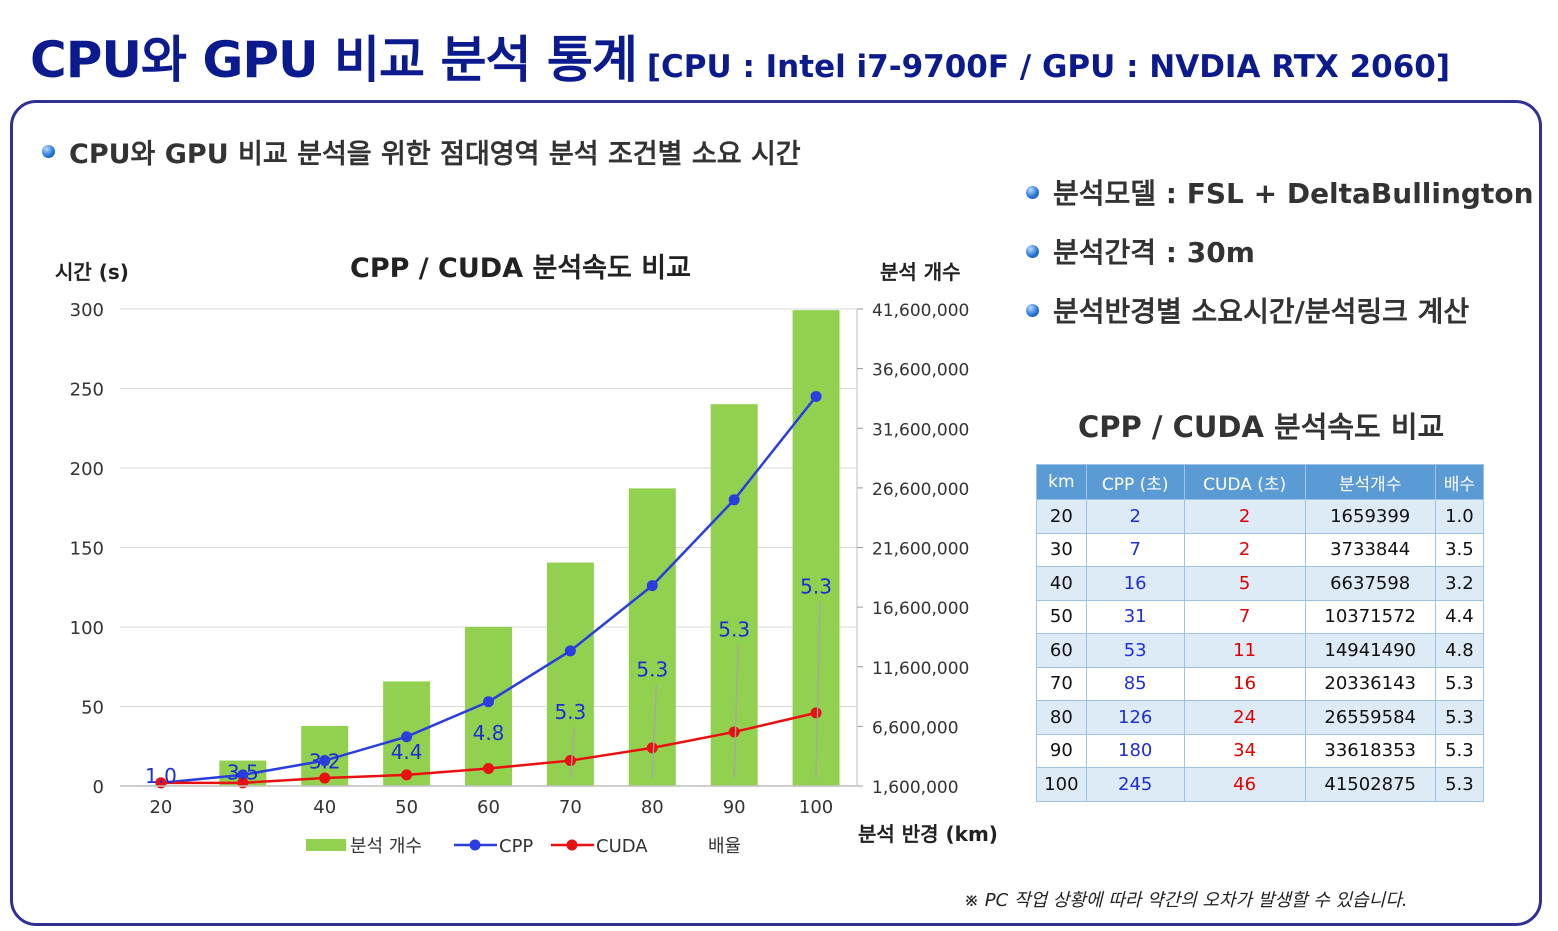 The height and width of the screenshot is (931, 1558). What do you see at coordinates (1061, 583) in the screenshot?
I see `cell-km: 40` at bounding box center [1061, 583].